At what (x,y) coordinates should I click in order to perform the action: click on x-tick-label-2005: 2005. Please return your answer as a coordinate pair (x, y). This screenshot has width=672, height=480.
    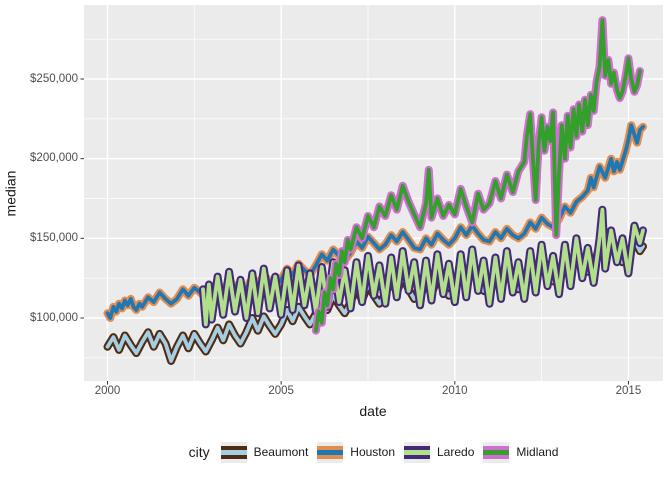
    Looking at the image, I should click on (281, 391).